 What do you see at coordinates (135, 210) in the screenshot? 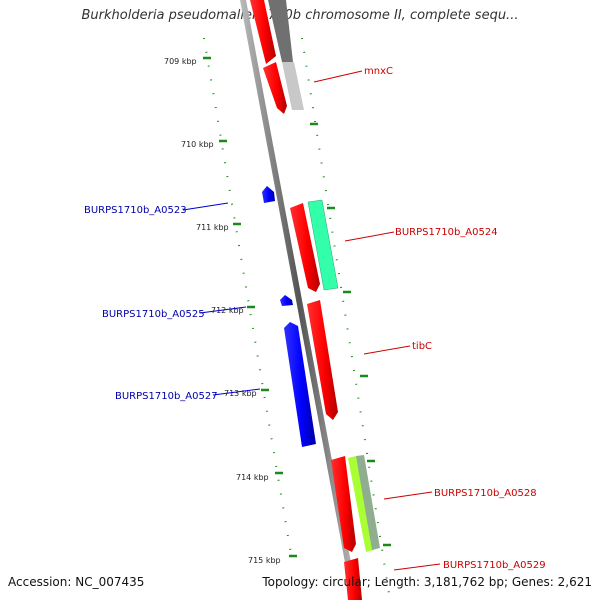
I see `gene-label-a0523: BURPS1710b_A0523` at bounding box center [135, 210].